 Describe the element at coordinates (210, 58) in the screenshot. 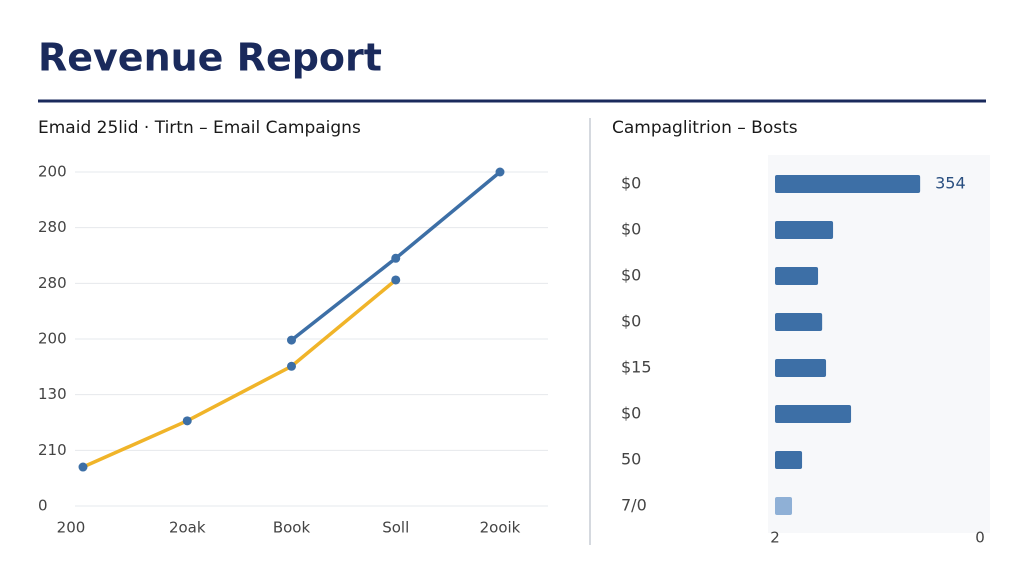

I see `page-title: Revenue Report` at that location.